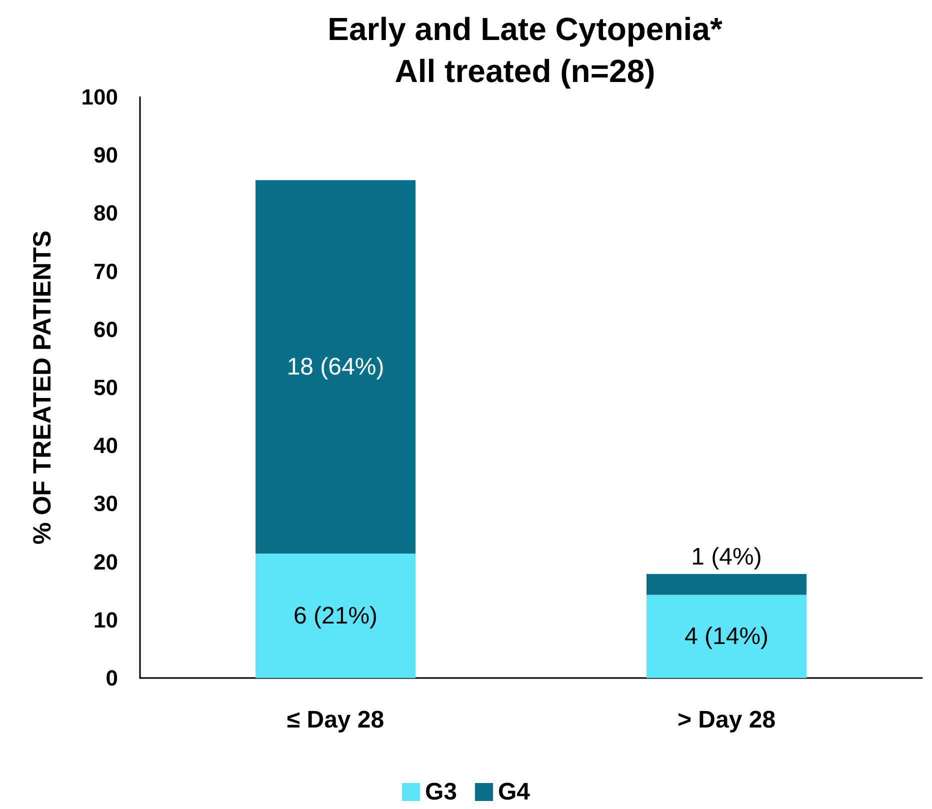 The width and height of the screenshot is (932, 809). Describe the element at coordinates (335, 720) in the screenshot. I see `x-tick-label: ≤ Day 28` at that location.